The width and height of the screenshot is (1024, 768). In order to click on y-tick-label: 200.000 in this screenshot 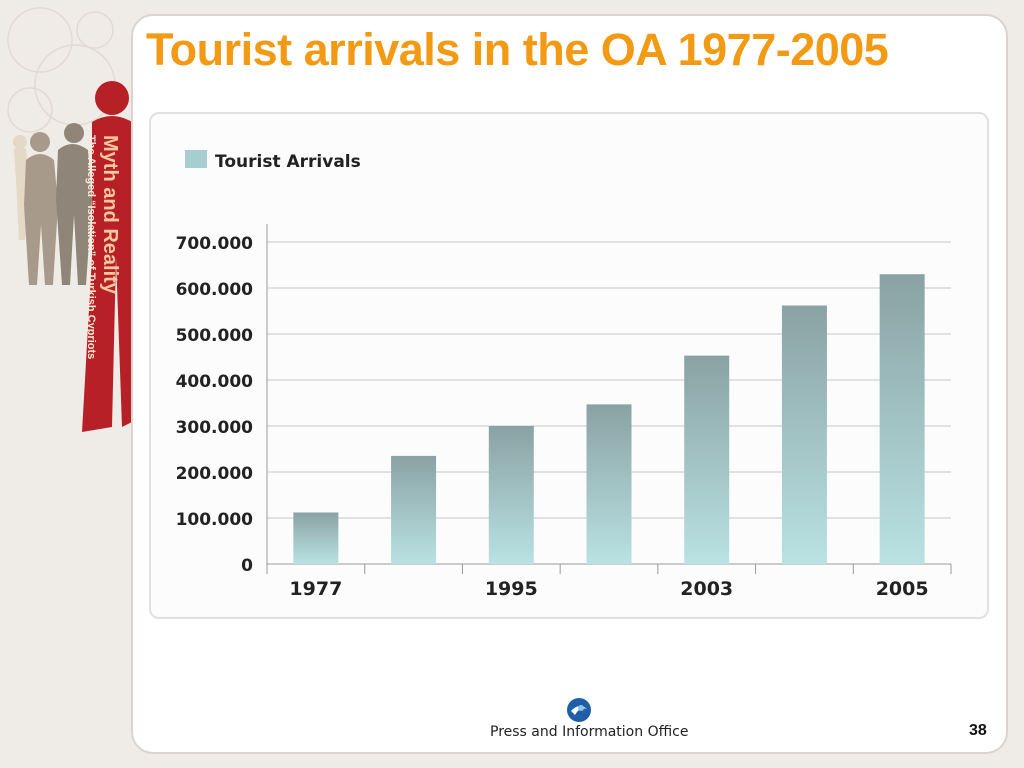, I will do `click(215, 474)`.